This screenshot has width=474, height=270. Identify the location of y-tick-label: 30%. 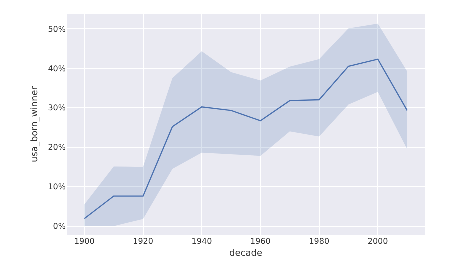
(57, 108).